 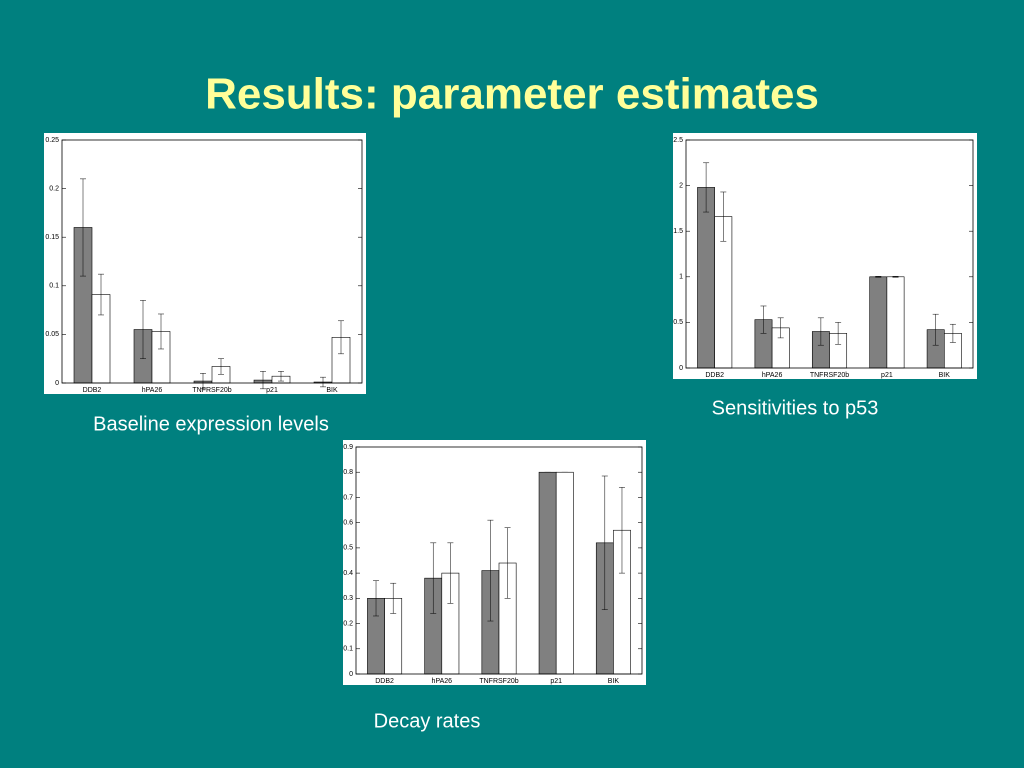 What do you see at coordinates (348, 497) in the screenshot?
I see `y-tick-label: 0.7` at bounding box center [348, 497].